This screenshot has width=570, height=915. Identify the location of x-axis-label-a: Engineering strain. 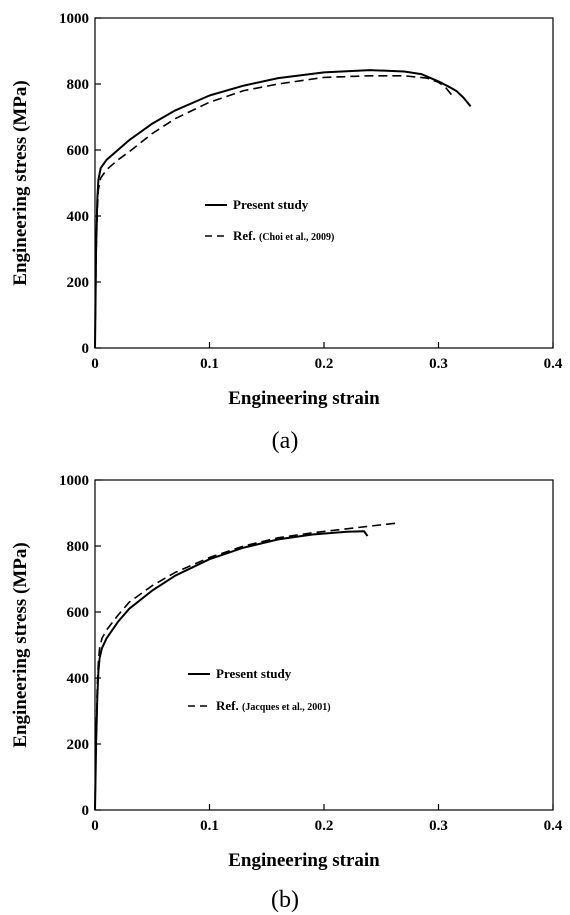
(304, 398).